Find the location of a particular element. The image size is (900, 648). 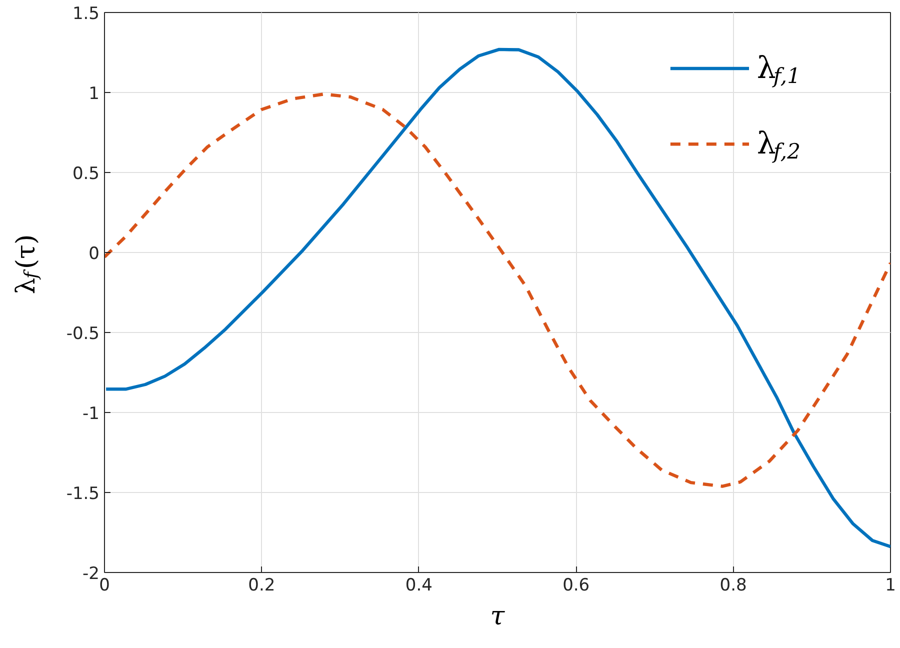

y-tick-label: -1 is located at coordinates (91, 414).